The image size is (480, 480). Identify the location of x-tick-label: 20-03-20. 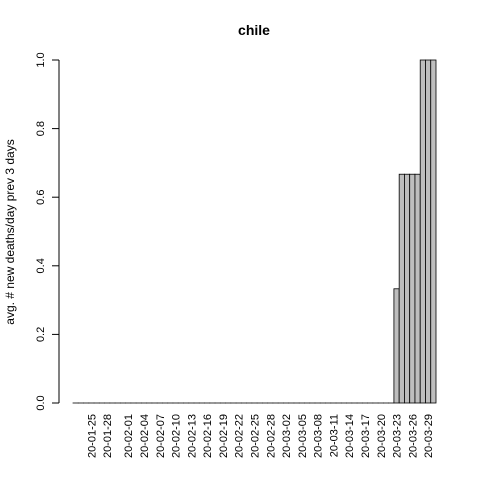
(382, 436).